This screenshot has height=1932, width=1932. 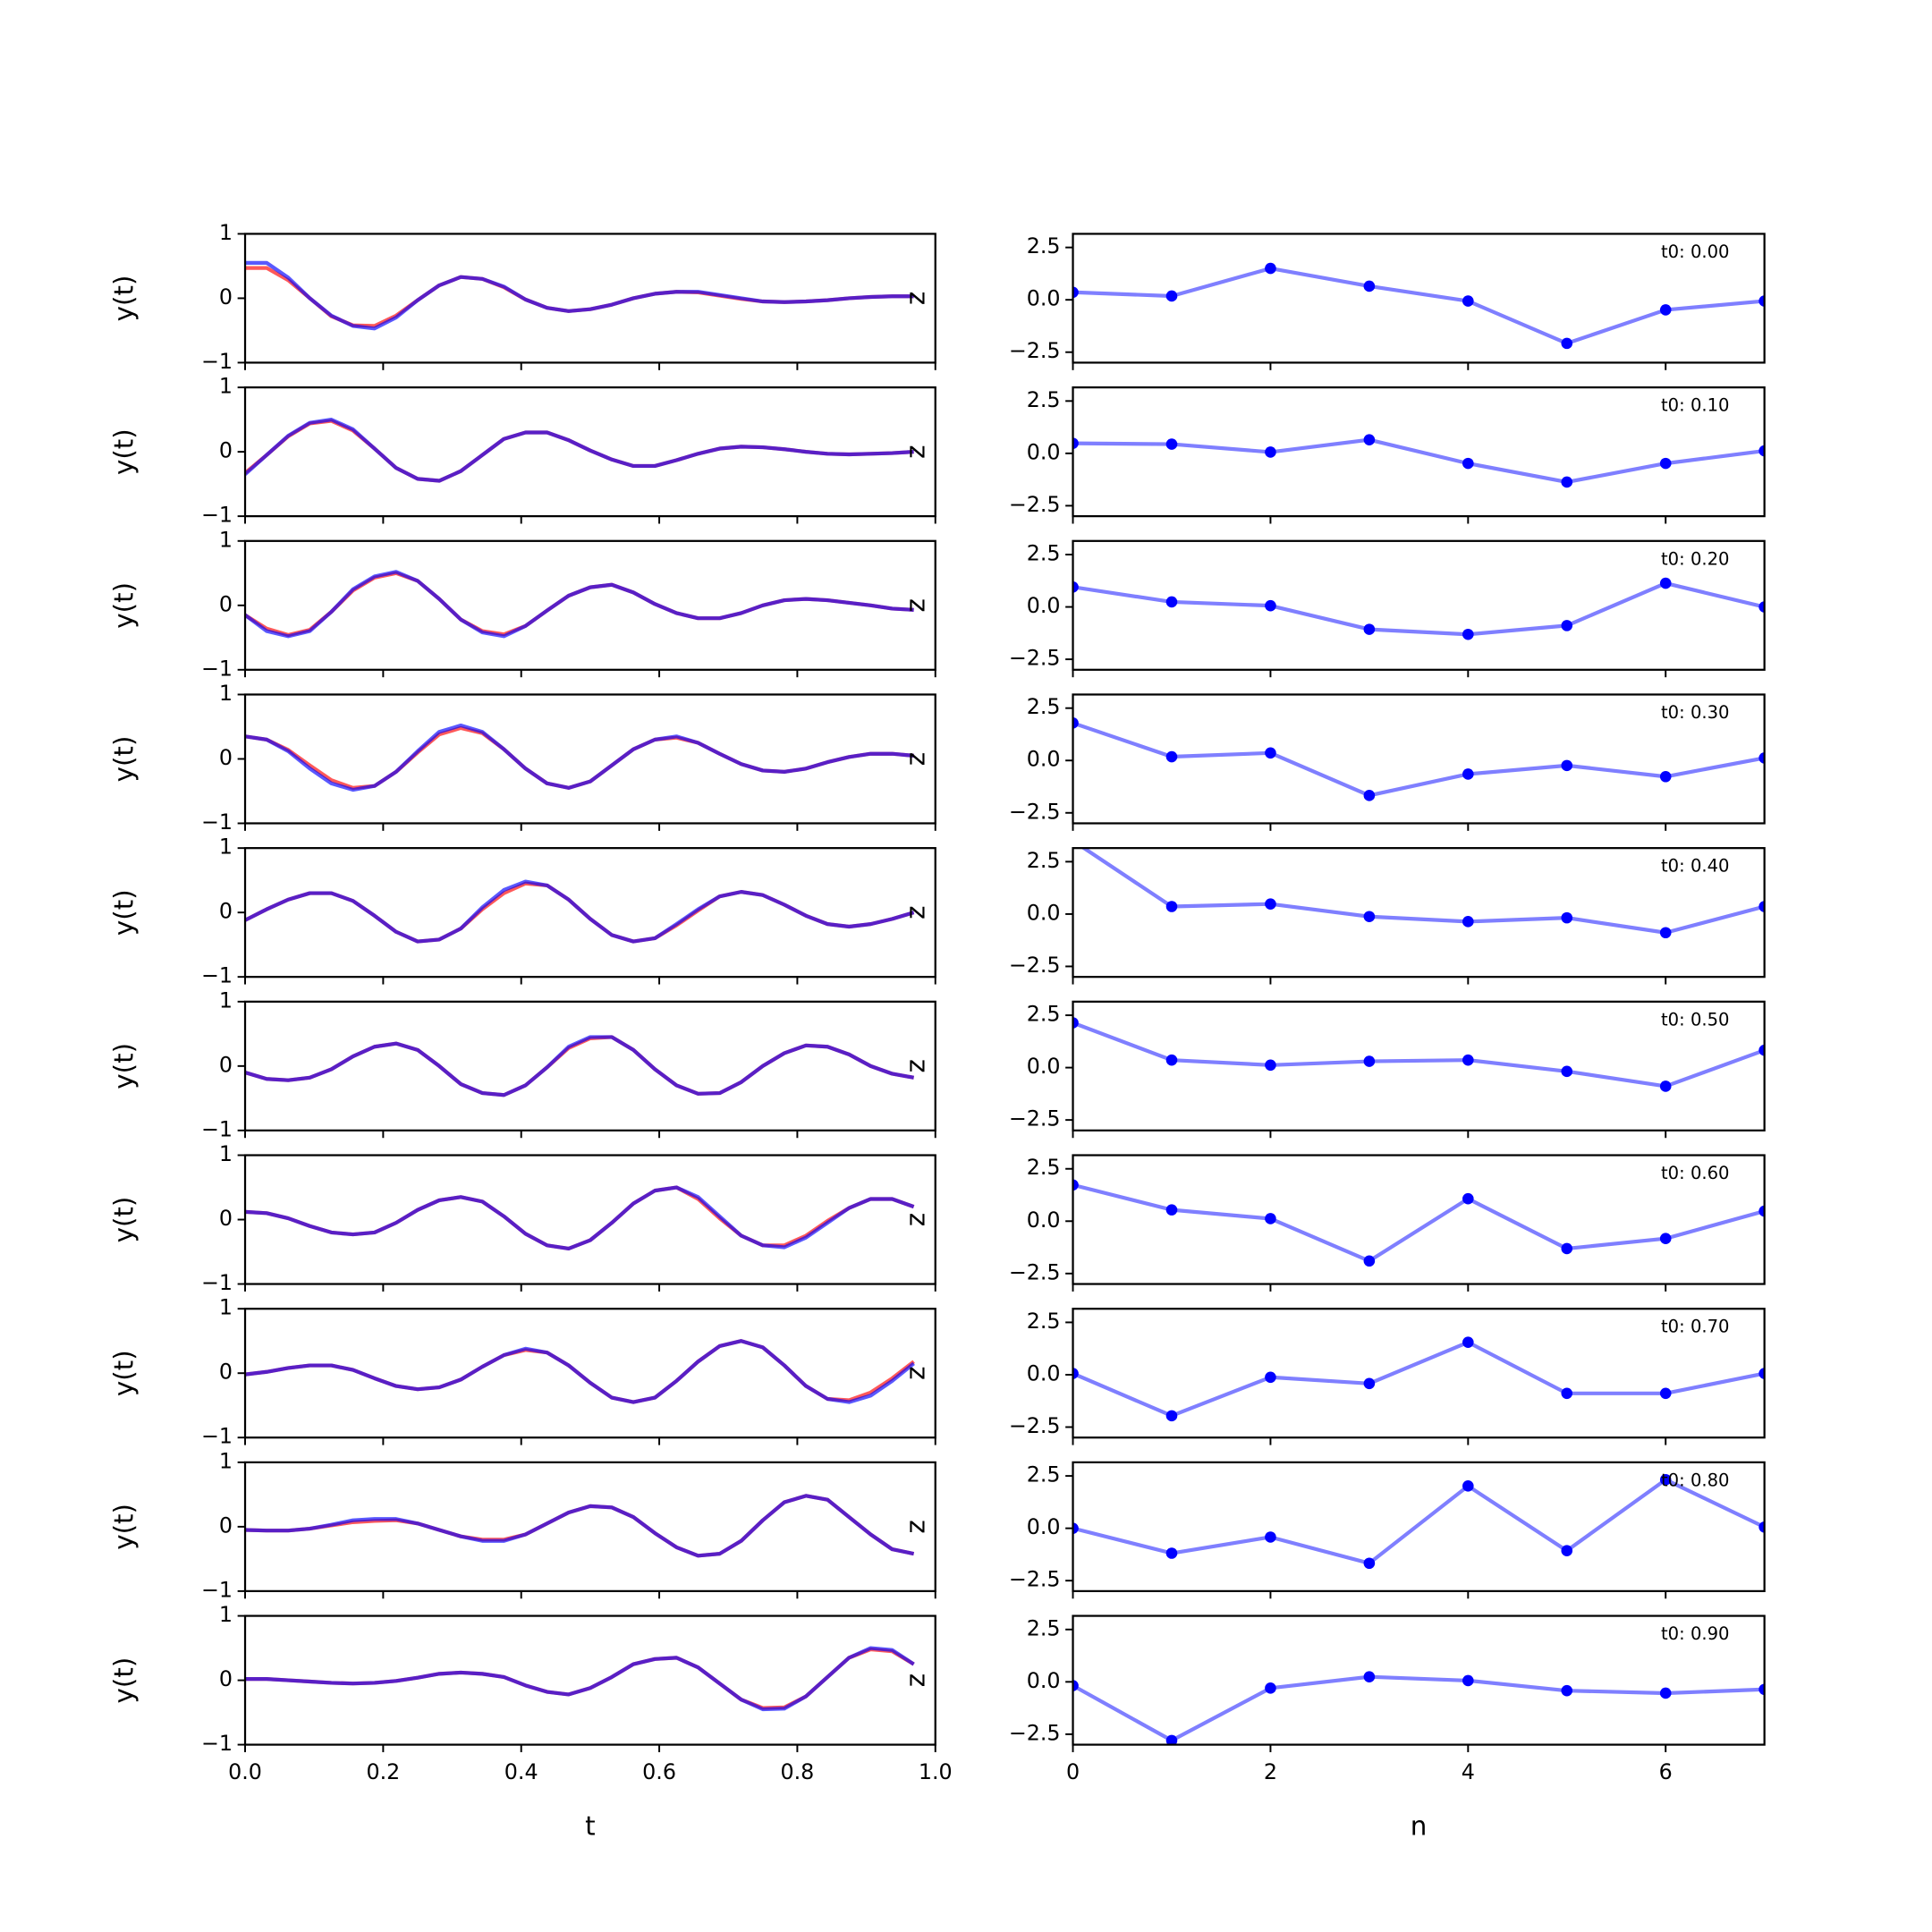 I want to click on panel: −2.5 0.0 2.5 z t0: 0.00, so click(x=1333, y=301).